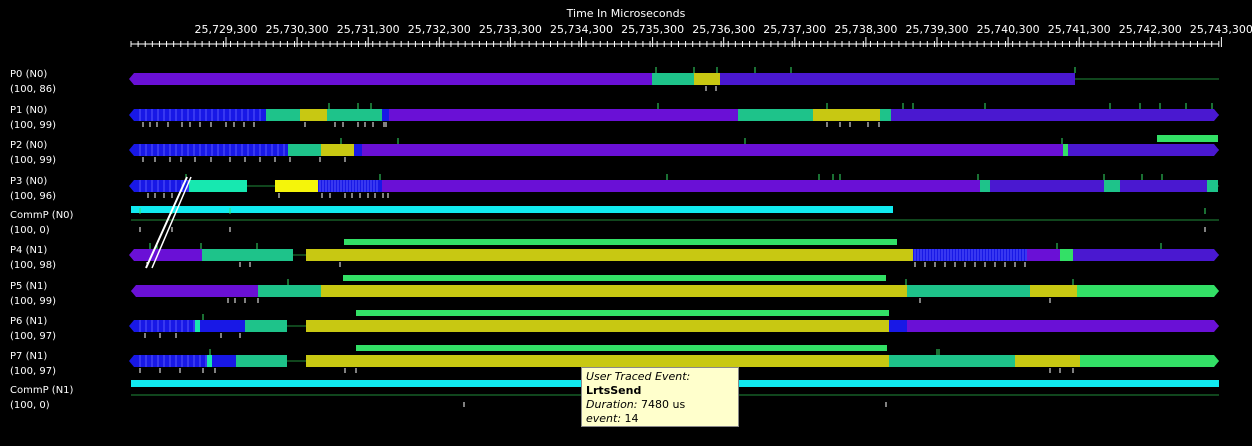  Describe the element at coordinates (297, 29) in the screenshot. I see `tick-label: 25,730,300` at that location.